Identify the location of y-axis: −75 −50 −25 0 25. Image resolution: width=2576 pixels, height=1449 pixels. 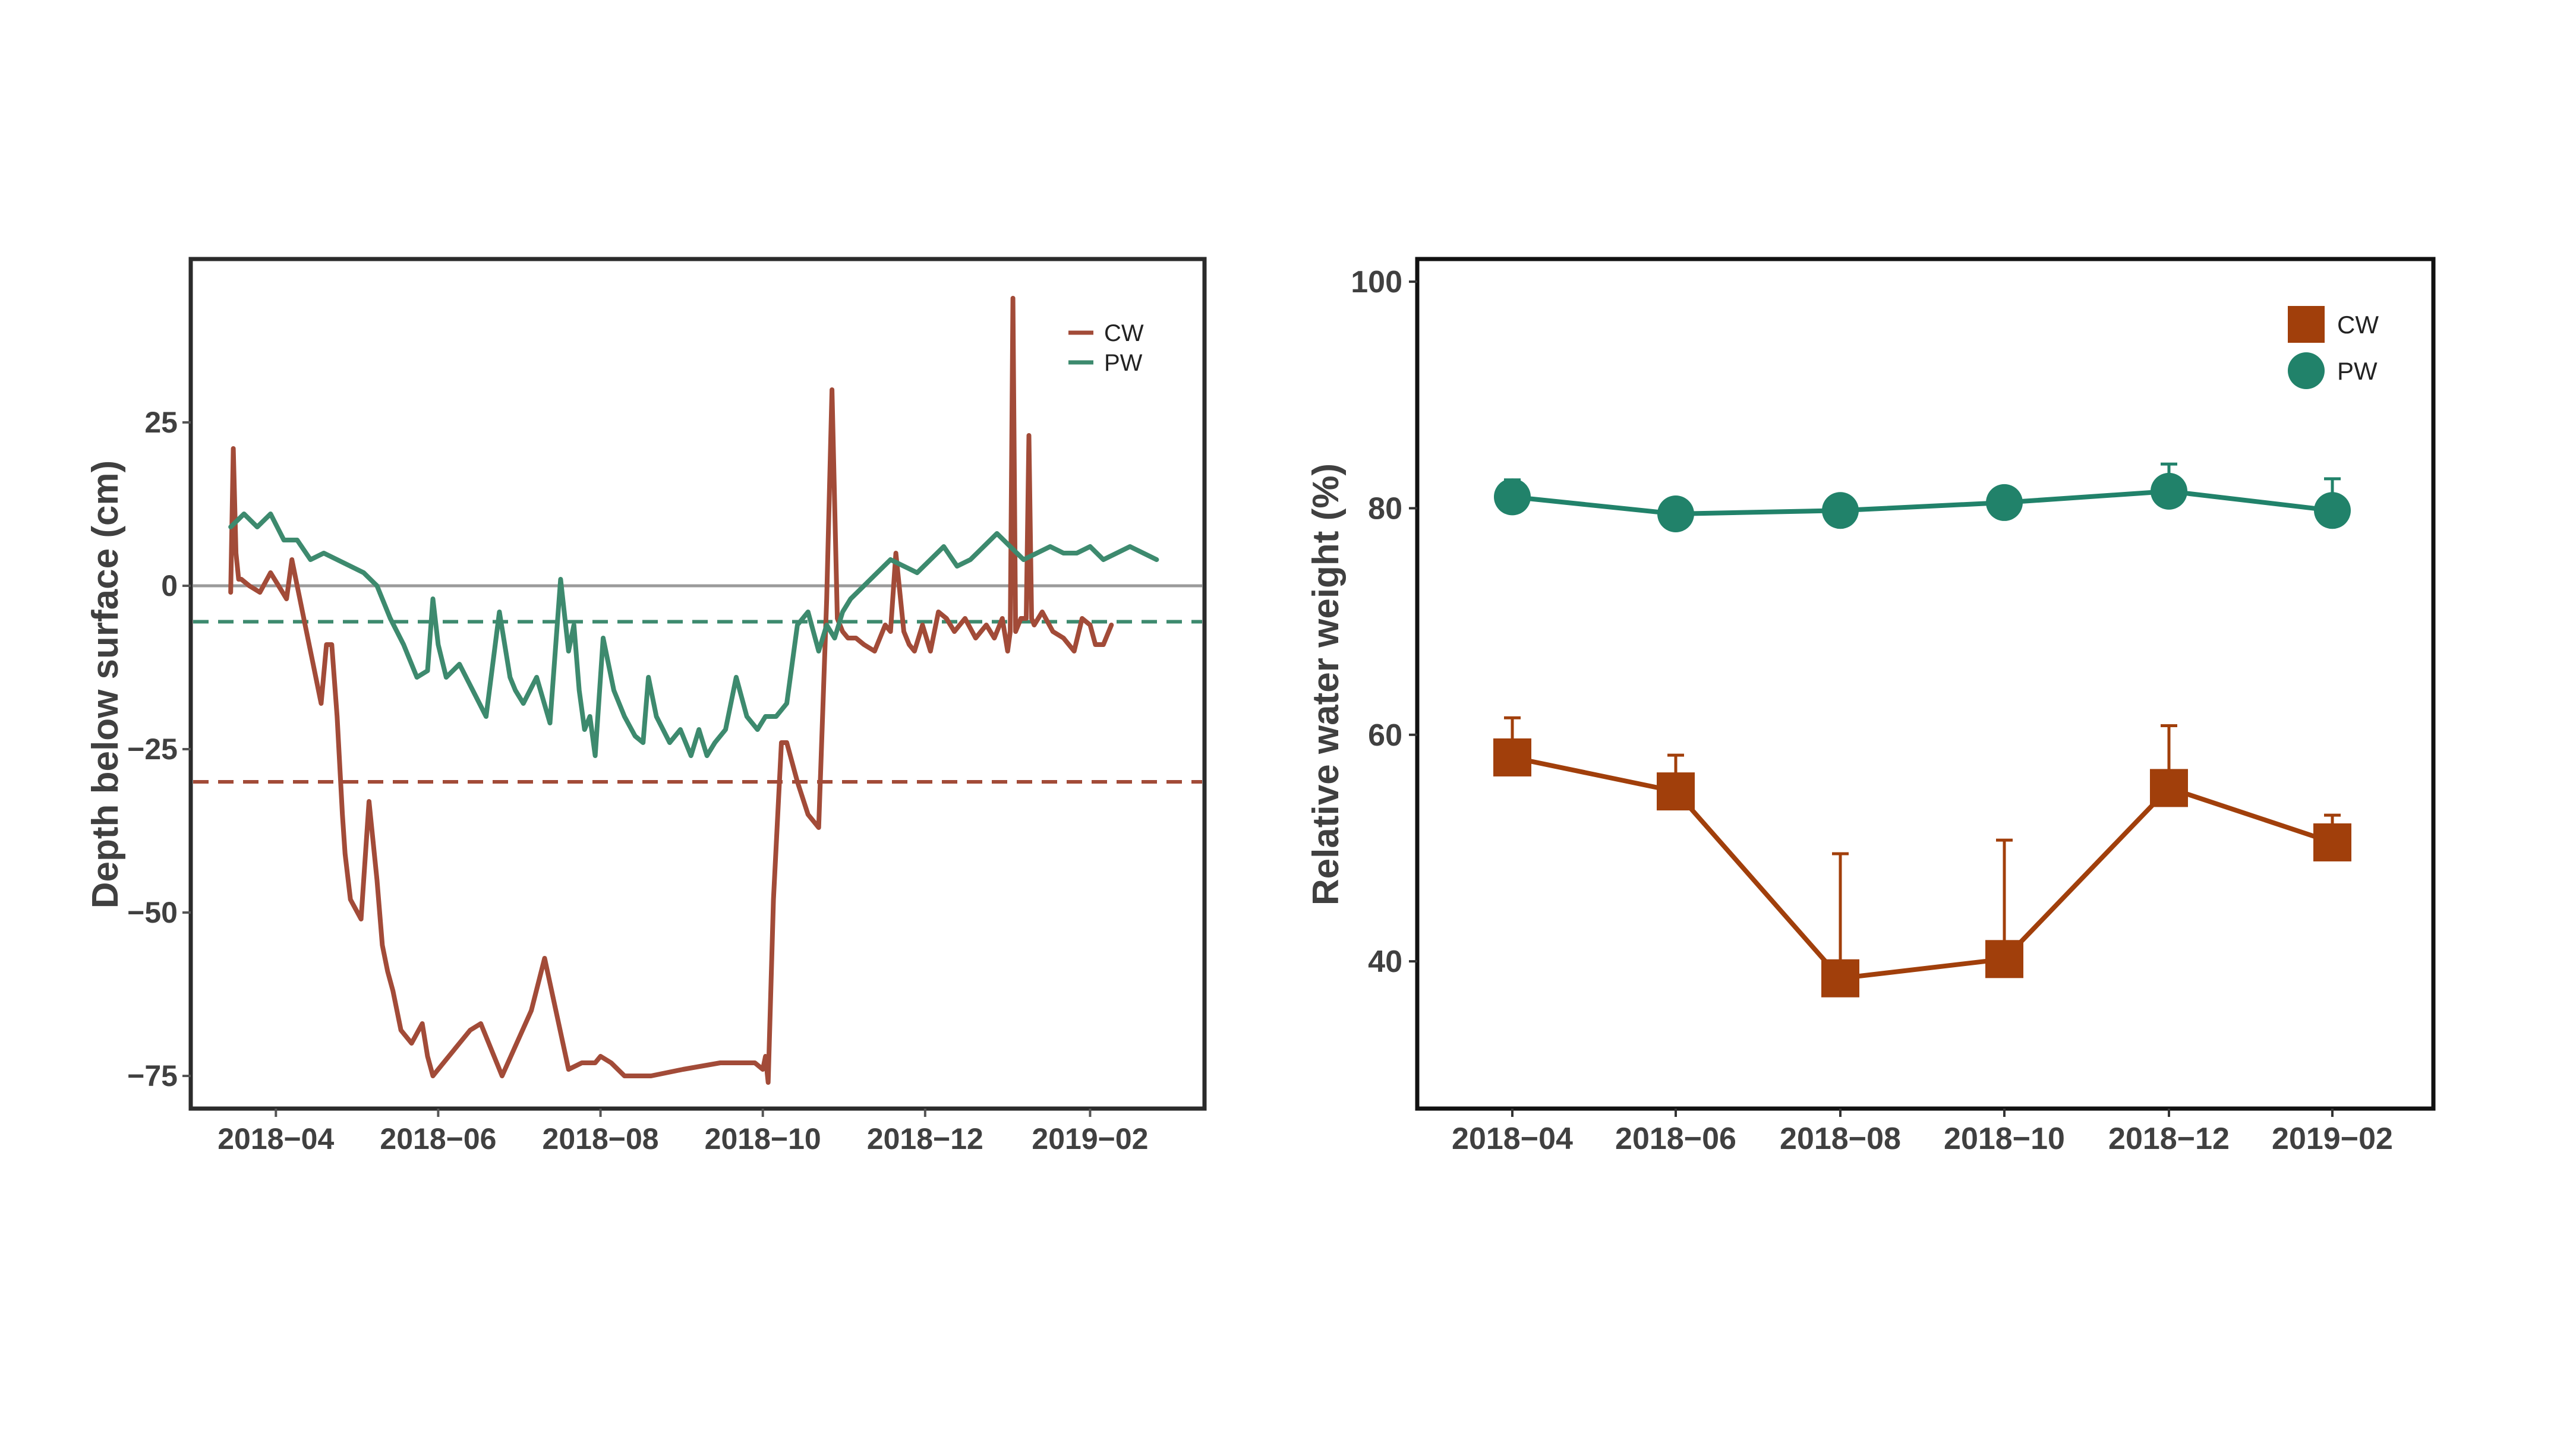
(159, 749).